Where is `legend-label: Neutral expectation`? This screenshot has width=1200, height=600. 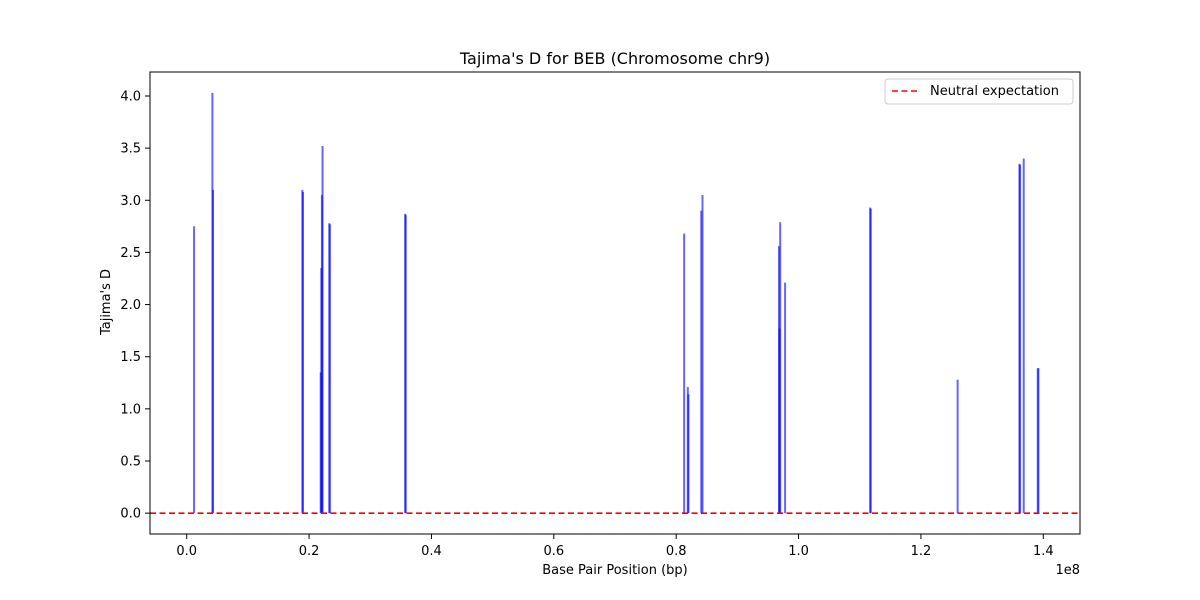
legend-label: Neutral expectation is located at coordinates (994, 91).